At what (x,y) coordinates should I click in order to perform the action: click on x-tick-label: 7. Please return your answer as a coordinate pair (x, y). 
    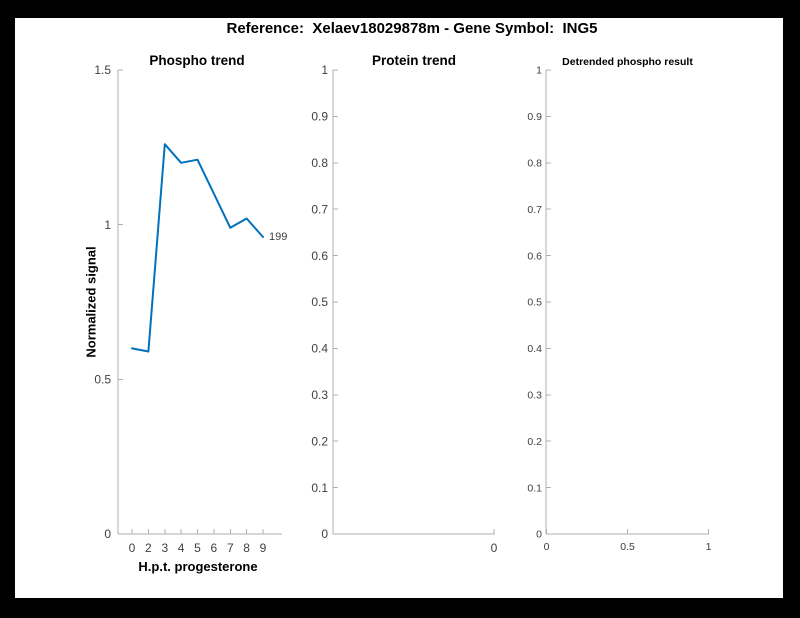
    Looking at the image, I should click on (230, 548).